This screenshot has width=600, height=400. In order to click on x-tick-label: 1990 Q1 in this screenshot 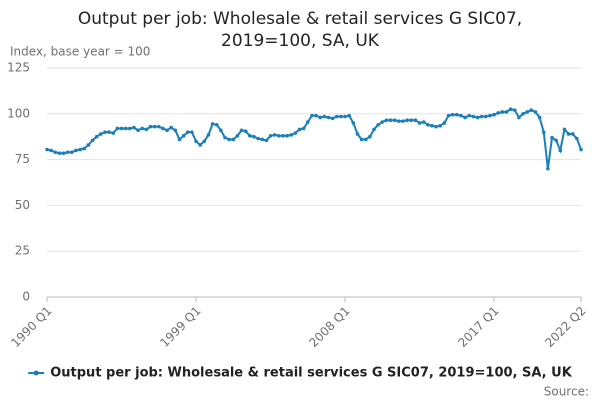, I will do `click(31, 327)`.